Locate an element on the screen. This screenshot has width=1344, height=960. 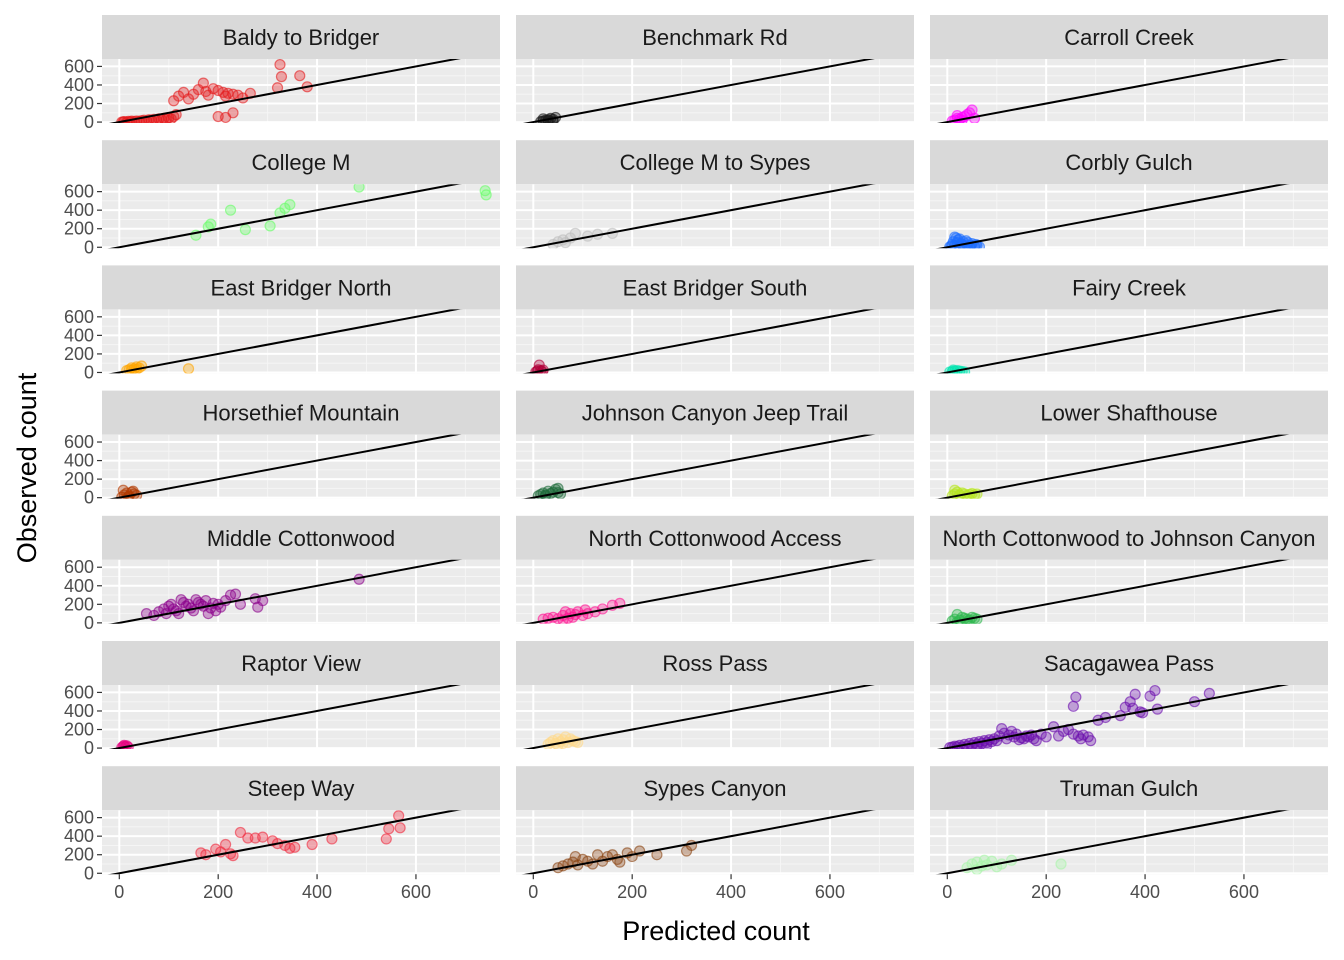
facet-panel: Steep Way is located at coordinates (301, 820).